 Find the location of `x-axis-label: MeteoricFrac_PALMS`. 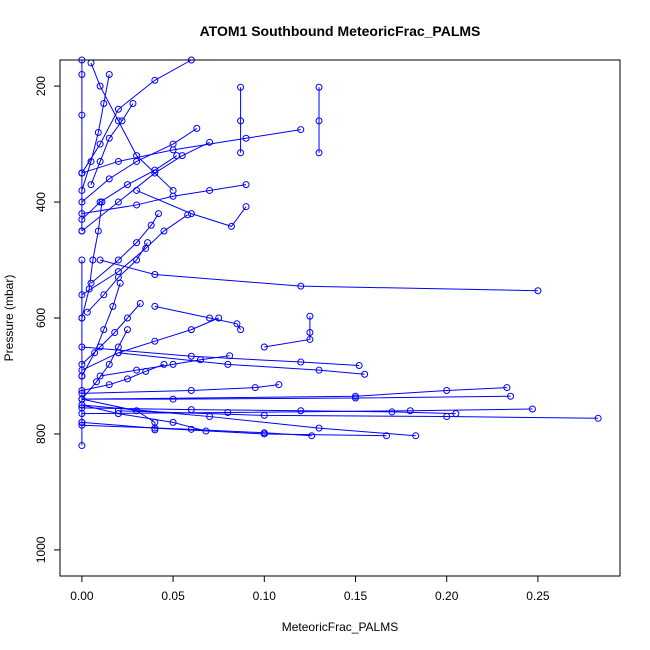

x-axis-label: MeteoricFrac_PALMS is located at coordinates (340, 627).